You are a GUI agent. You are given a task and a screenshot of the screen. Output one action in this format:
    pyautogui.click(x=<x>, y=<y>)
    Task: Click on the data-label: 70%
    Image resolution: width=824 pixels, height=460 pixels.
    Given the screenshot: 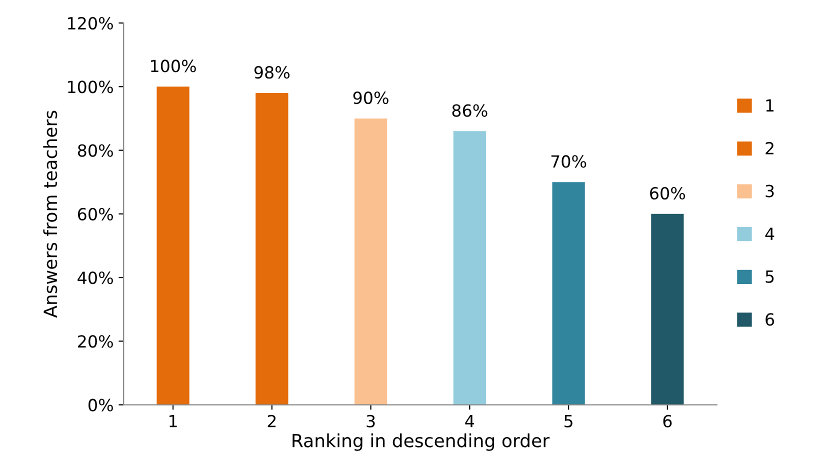 What is the action you would take?
    pyautogui.click(x=568, y=161)
    